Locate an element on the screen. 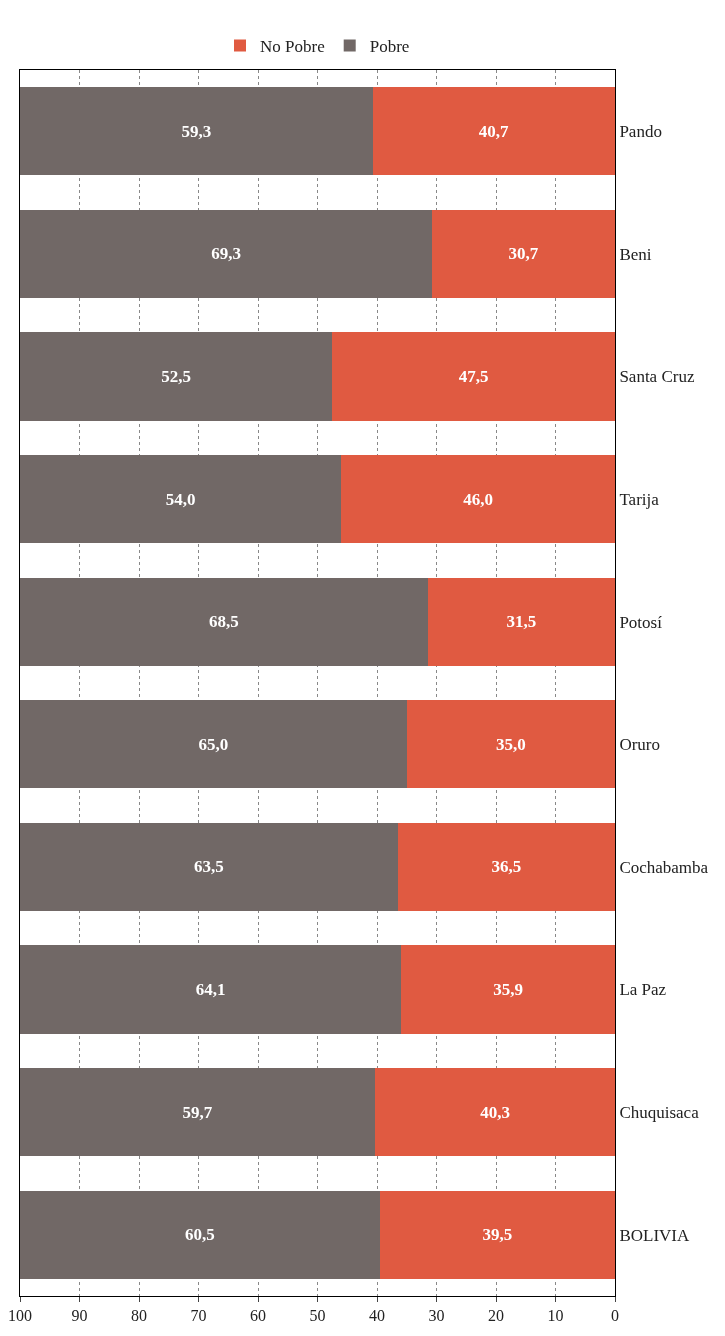 The width and height of the screenshot is (725, 1336). data-label: 36,5 is located at coordinates (506, 867).